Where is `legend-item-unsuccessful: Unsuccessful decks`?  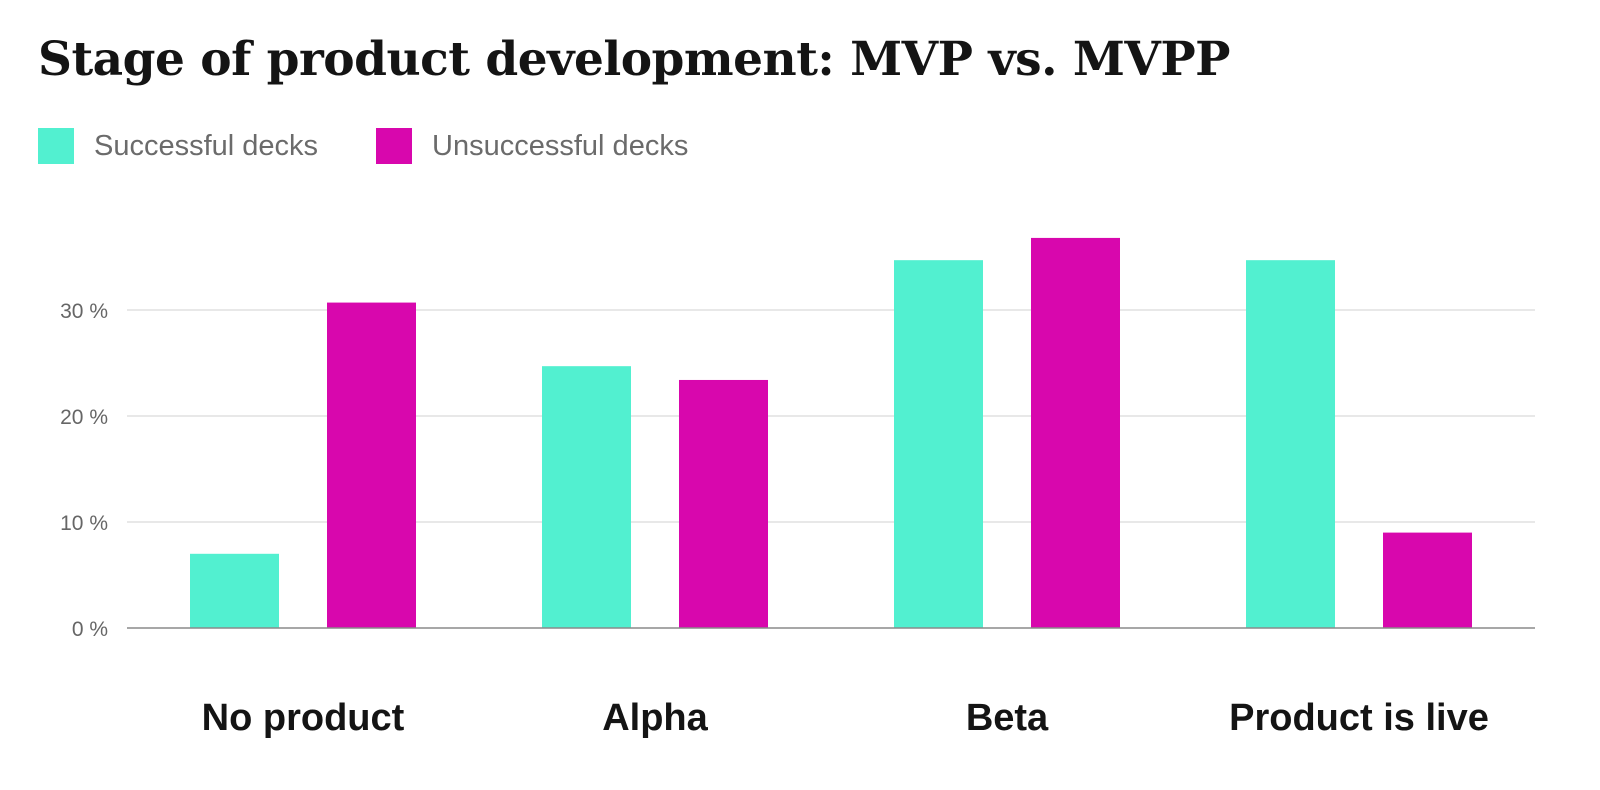
legend-item-unsuccessful: Unsuccessful decks is located at coordinates (532, 146).